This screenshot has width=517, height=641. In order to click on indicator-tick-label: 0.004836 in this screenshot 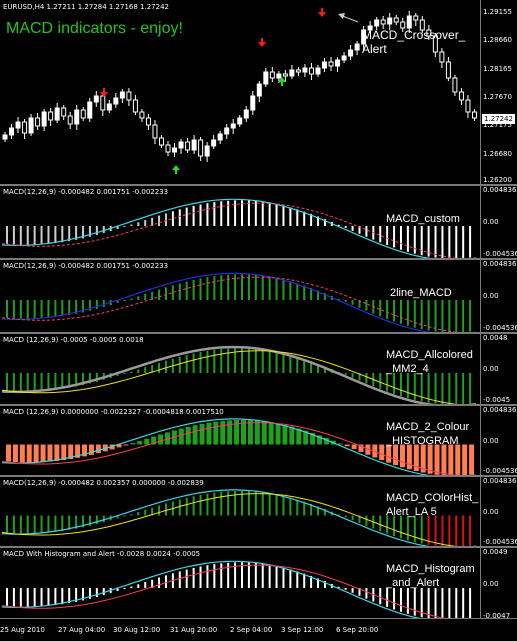, I will do `click(500, 481)`.